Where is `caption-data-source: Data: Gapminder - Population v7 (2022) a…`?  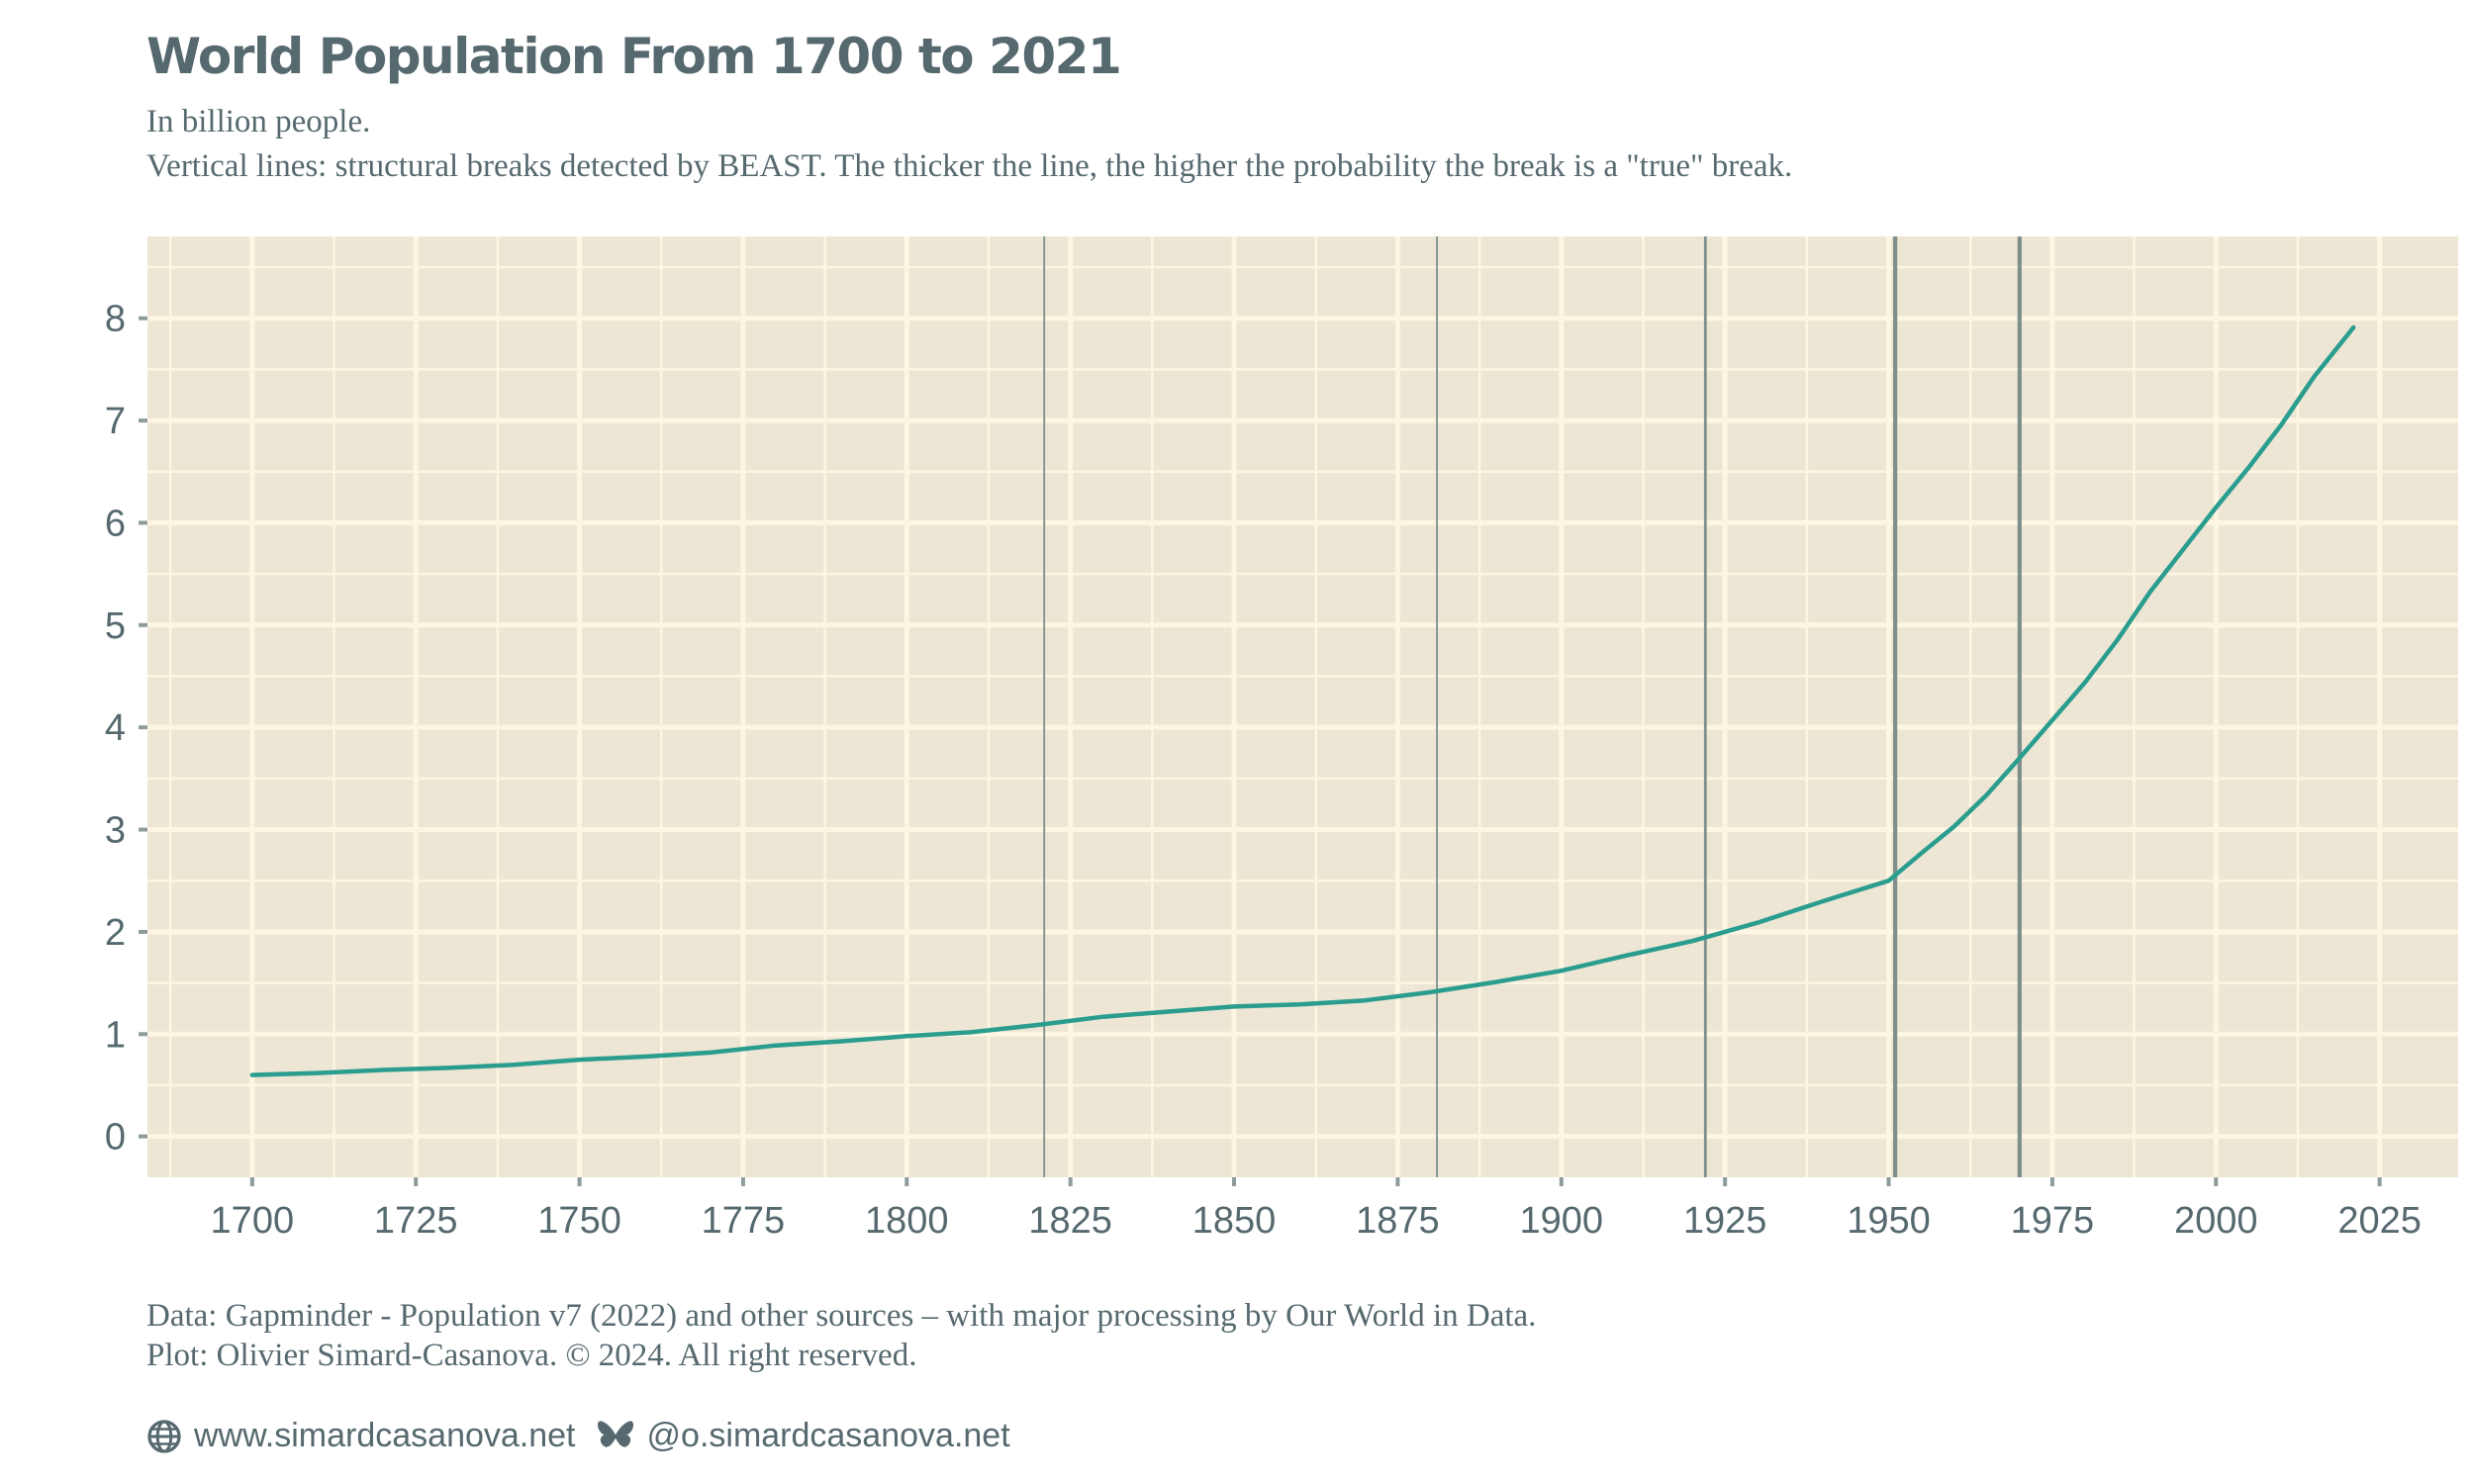 caption-data-source: Data: Gapminder - Population v7 (2022) a… is located at coordinates (842, 1316).